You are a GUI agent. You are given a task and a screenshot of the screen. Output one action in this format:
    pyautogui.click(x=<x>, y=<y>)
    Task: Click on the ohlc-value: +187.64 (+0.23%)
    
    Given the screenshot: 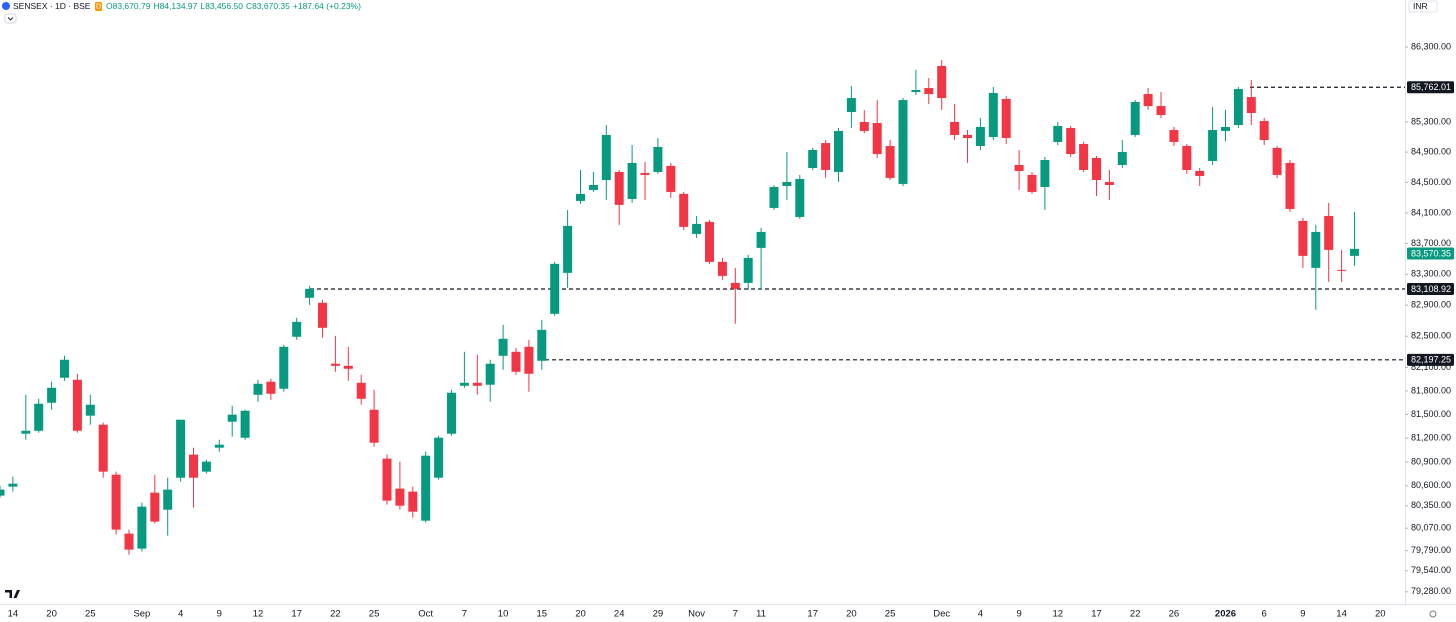 What is the action you would take?
    pyautogui.click(x=327, y=6)
    